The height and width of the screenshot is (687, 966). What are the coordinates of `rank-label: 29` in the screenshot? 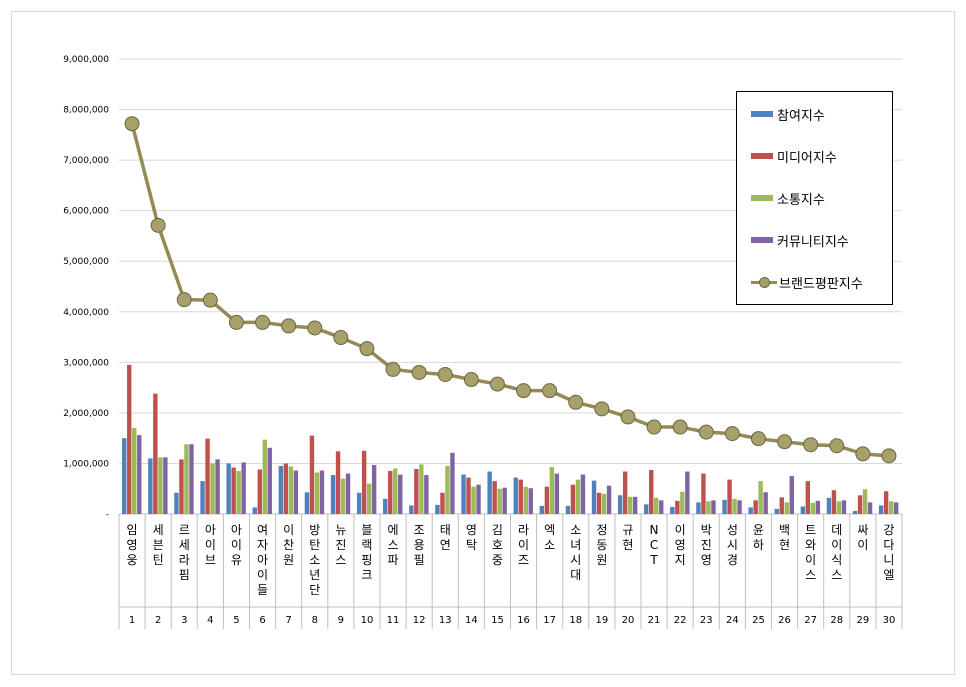 It's located at (862, 620).